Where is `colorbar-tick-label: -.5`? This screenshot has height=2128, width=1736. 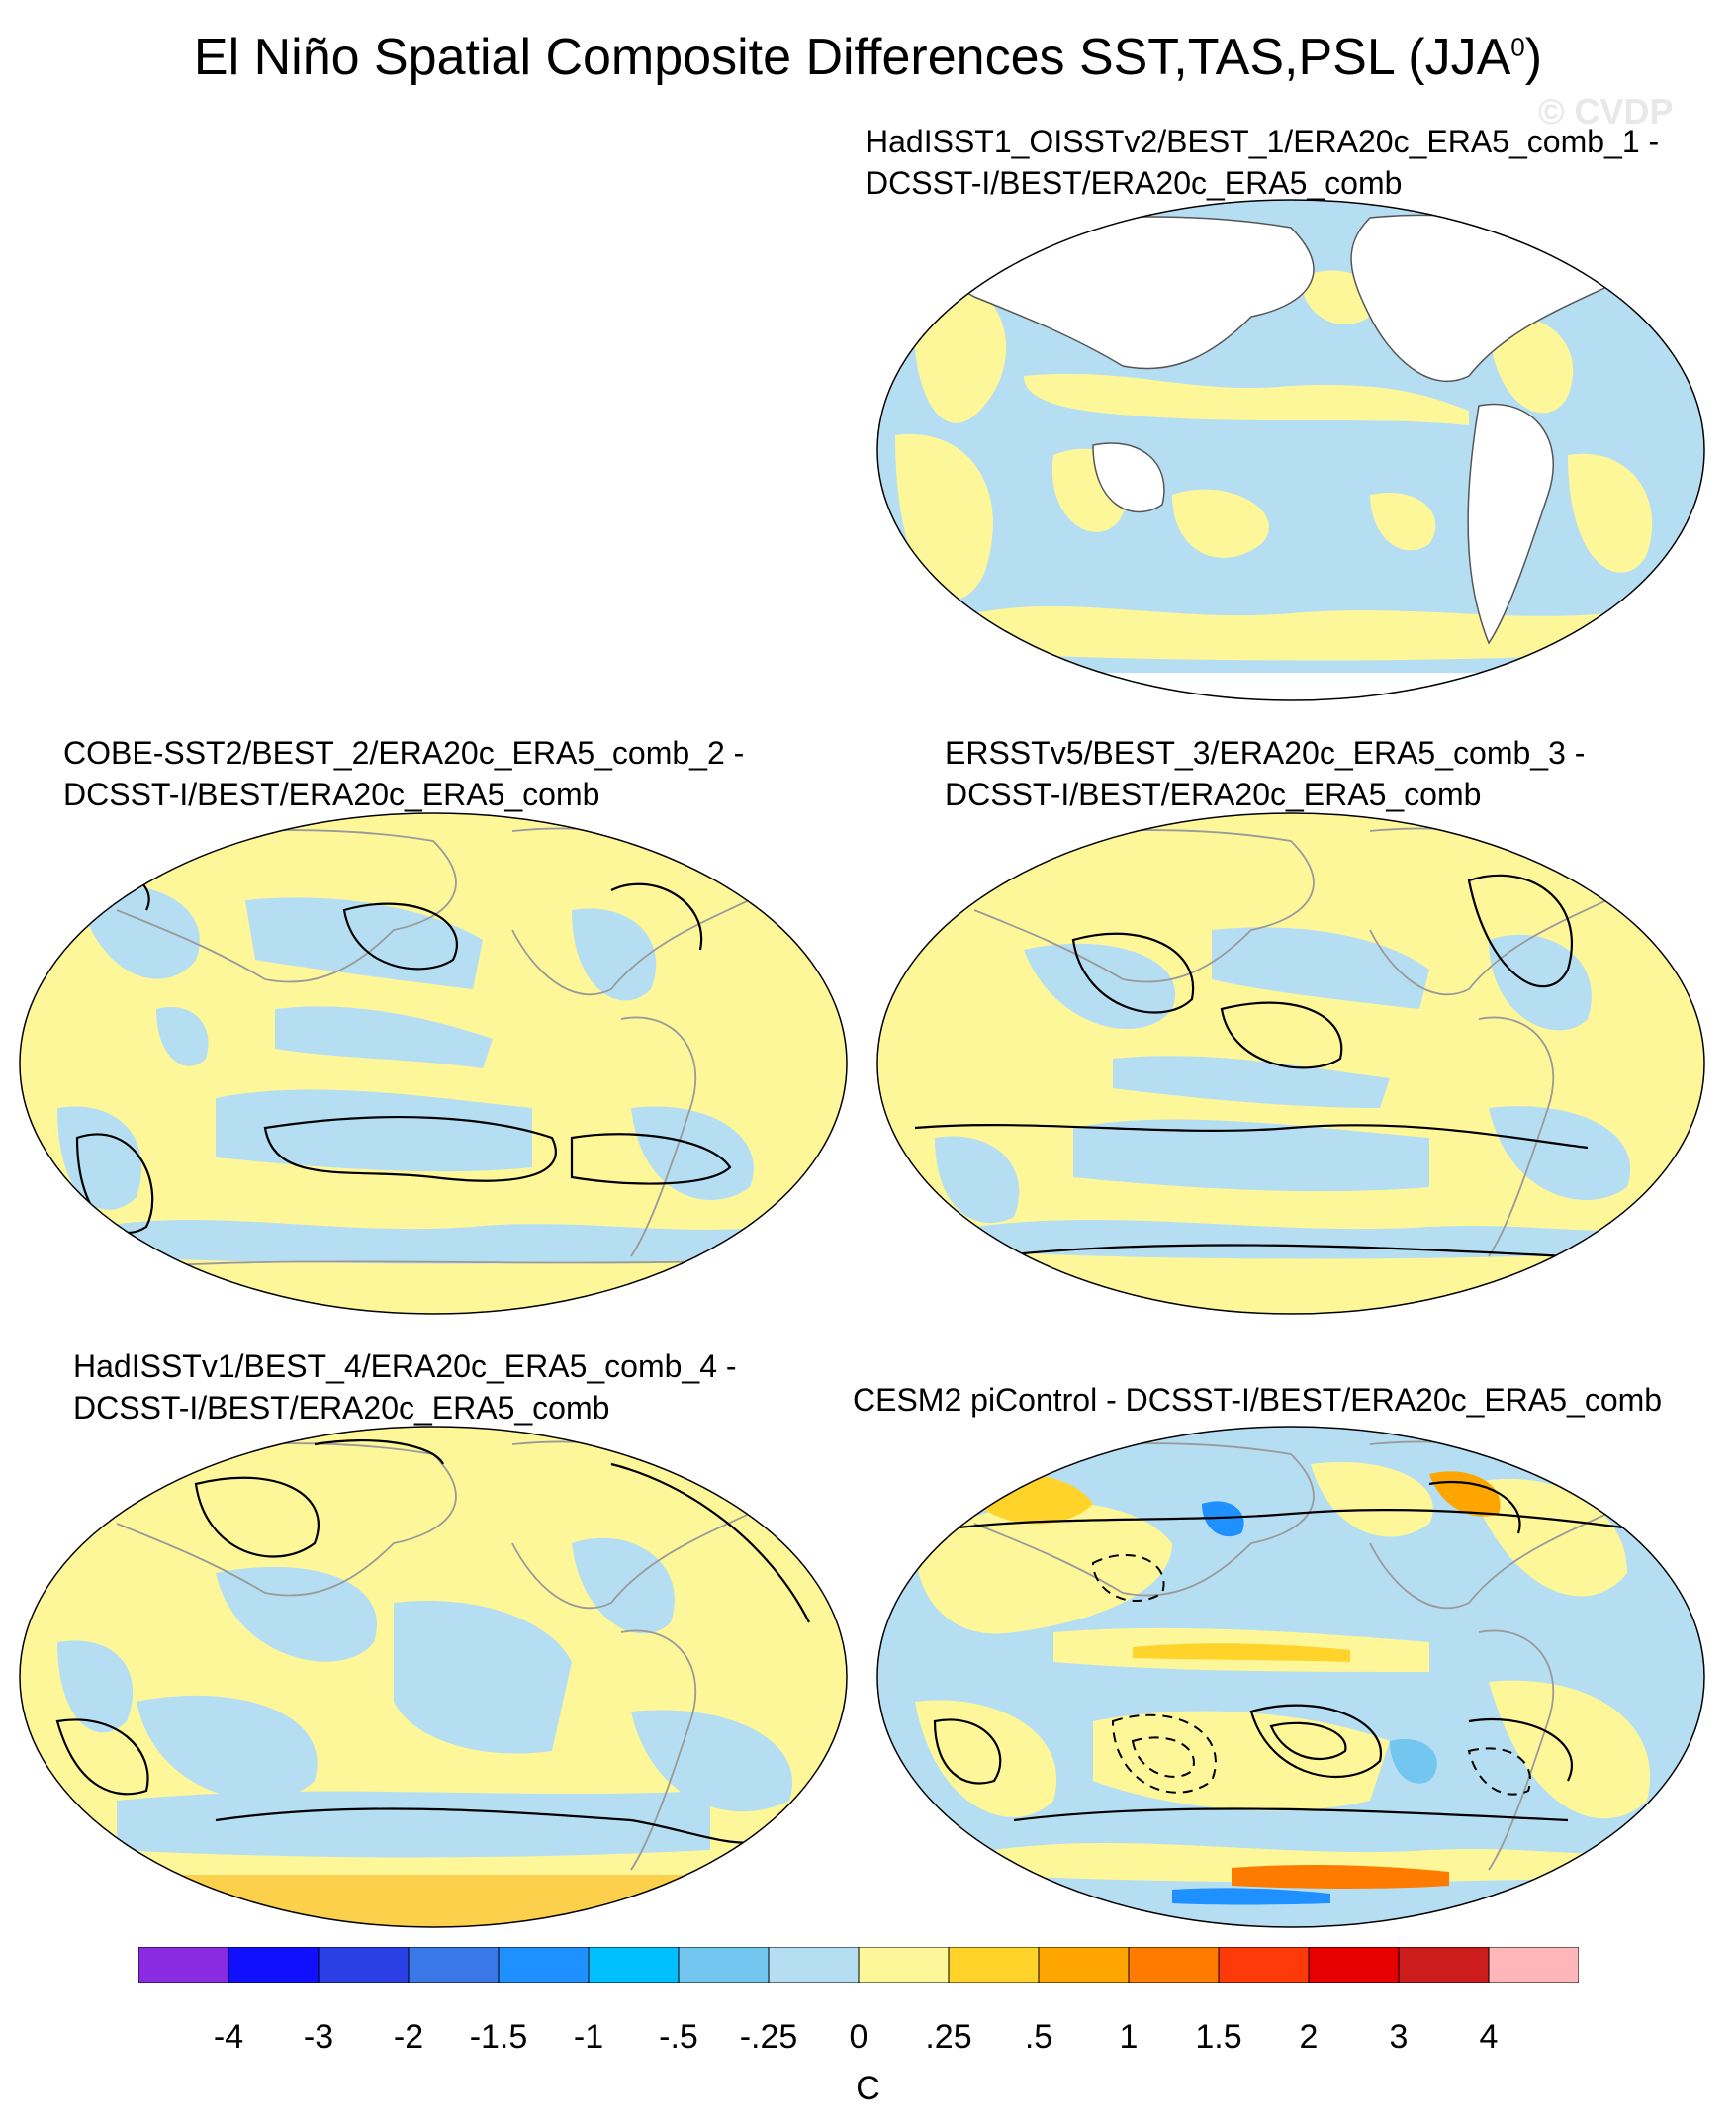
colorbar-tick-label: -.5 is located at coordinates (678, 2037).